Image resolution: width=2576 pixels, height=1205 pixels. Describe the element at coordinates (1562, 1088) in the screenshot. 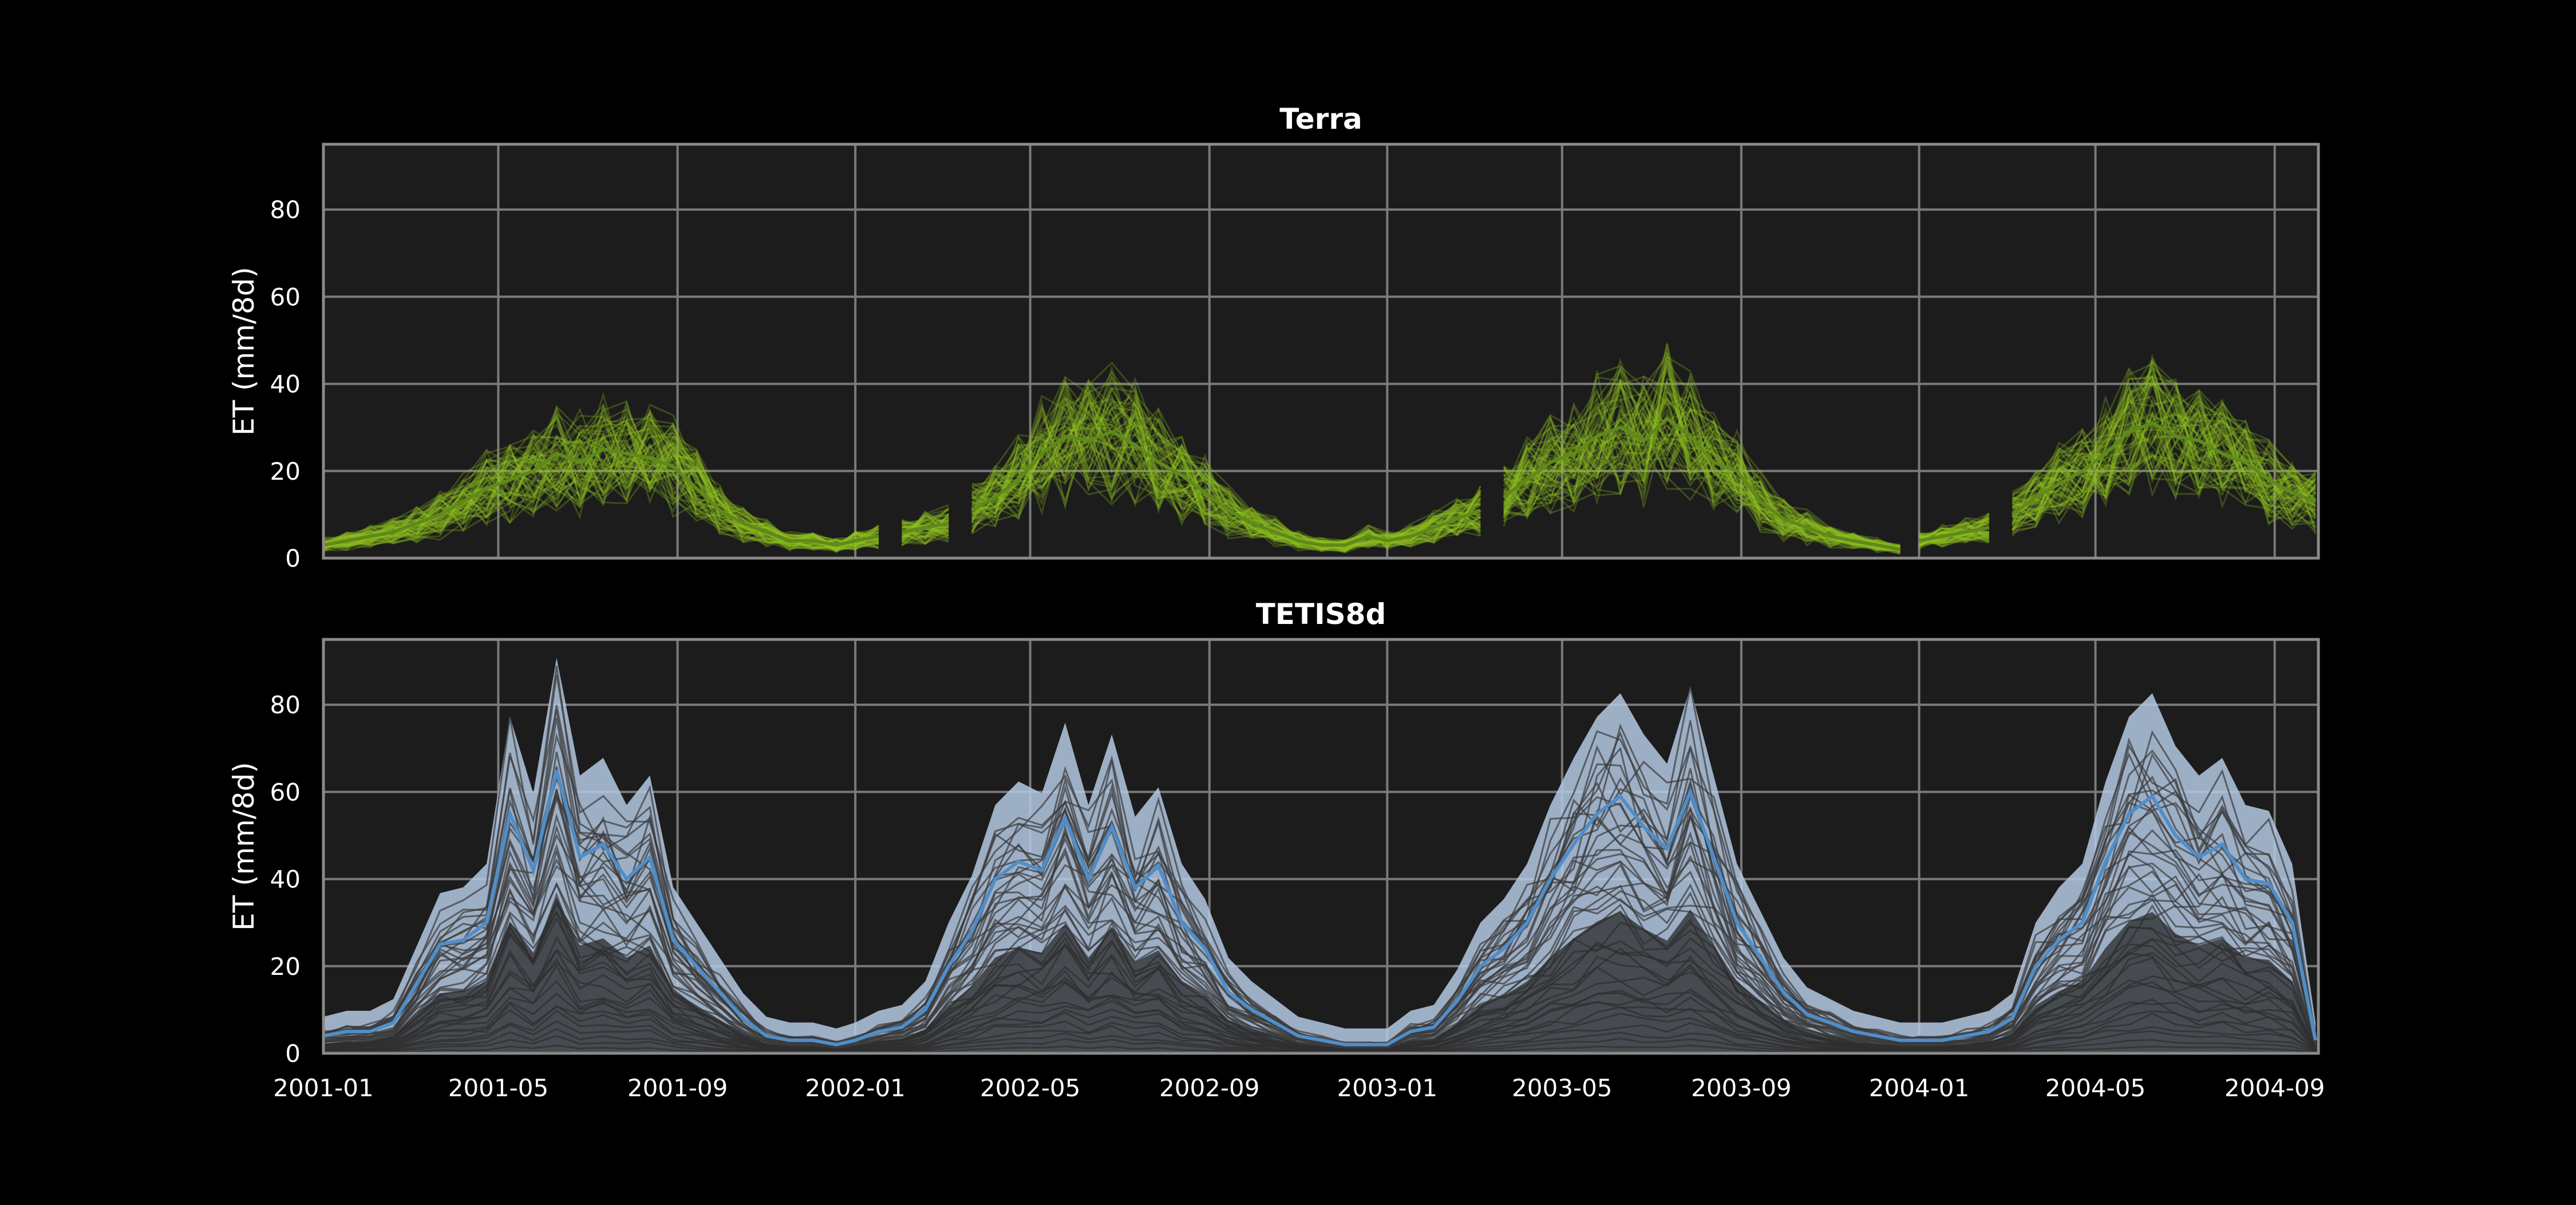

I see `x-tick-label: 2003-05` at that location.